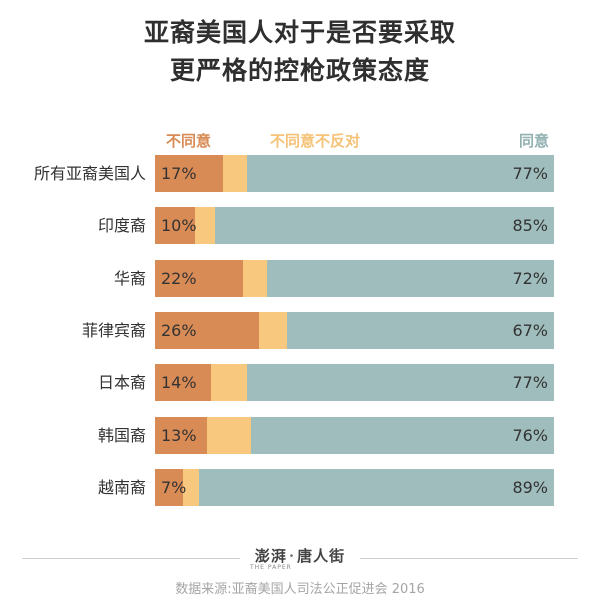 The image size is (600, 616). What do you see at coordinates (533, 141) in the screenshot?
I see `legend-agree: 同意` at bounding box center [533, 141].